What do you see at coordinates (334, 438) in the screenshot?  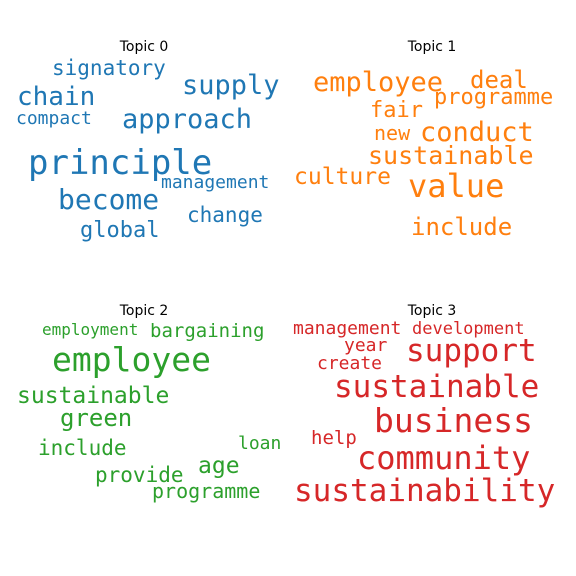 I see `word-help: help` at bounding box center [334, 438].